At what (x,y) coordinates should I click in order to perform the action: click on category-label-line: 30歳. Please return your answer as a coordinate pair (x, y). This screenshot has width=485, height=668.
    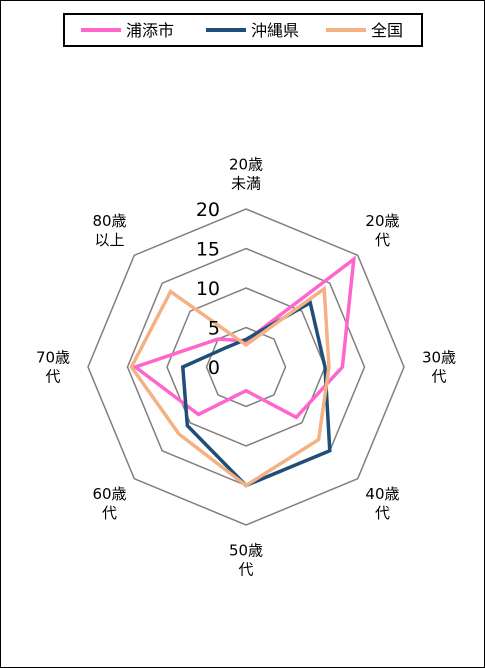
    Looking at the image, I should click on (439, 358).